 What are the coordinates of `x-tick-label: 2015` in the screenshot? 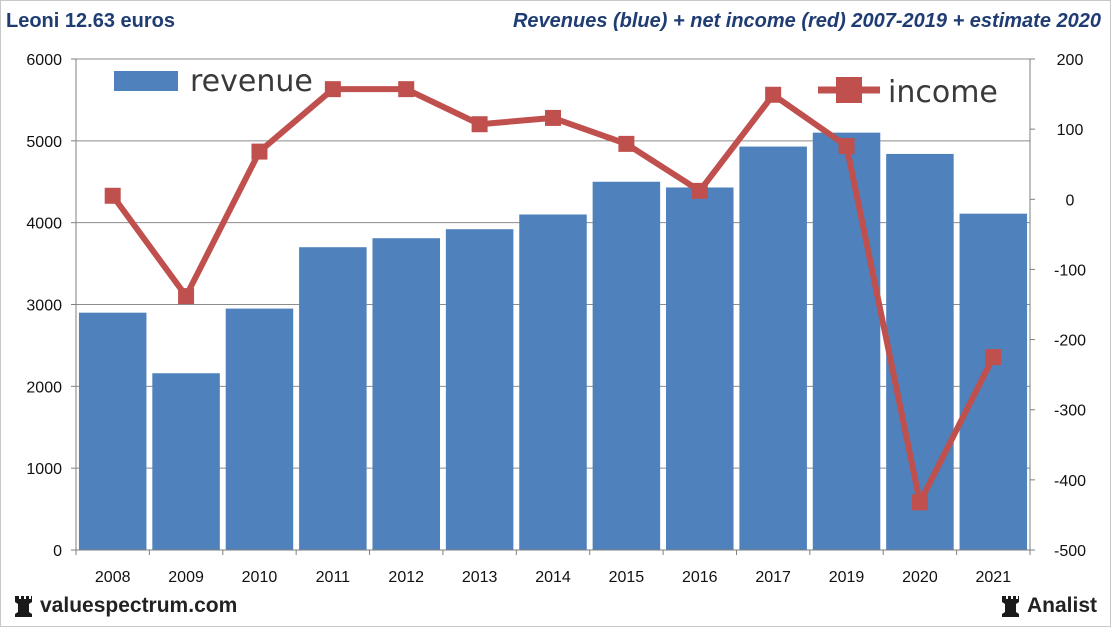 It's located at (627, 577).